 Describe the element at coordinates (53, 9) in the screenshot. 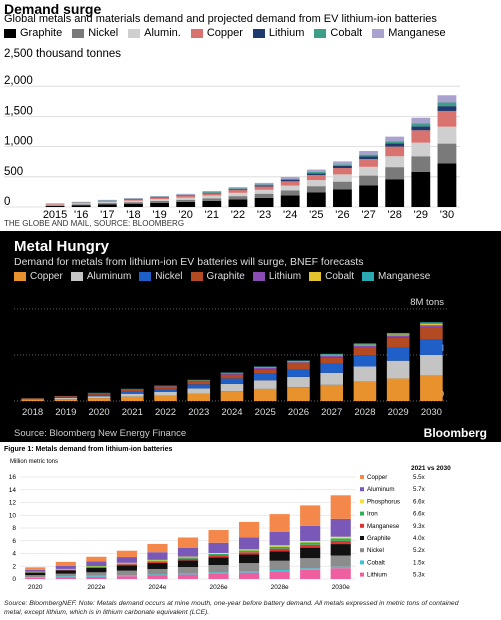

I see `chart-title: Demand surge` at that location.